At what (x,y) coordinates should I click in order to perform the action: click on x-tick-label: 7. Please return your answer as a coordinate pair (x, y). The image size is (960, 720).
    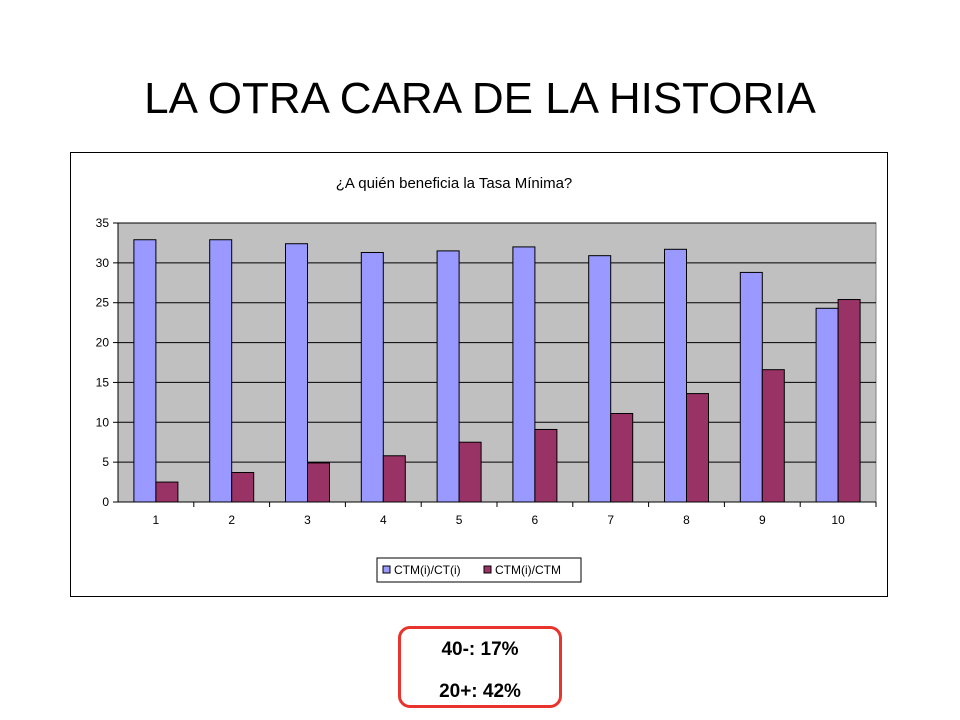
    Looking at the image, I should click on (610, 520).